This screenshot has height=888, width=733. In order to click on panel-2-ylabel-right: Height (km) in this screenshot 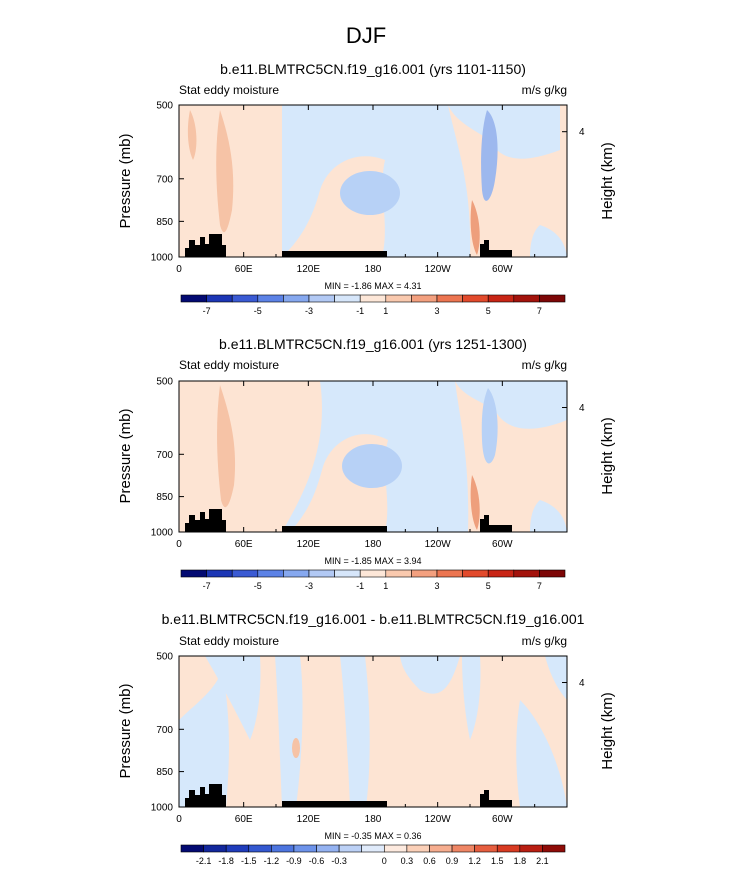, I will do `click(607, 456)`.